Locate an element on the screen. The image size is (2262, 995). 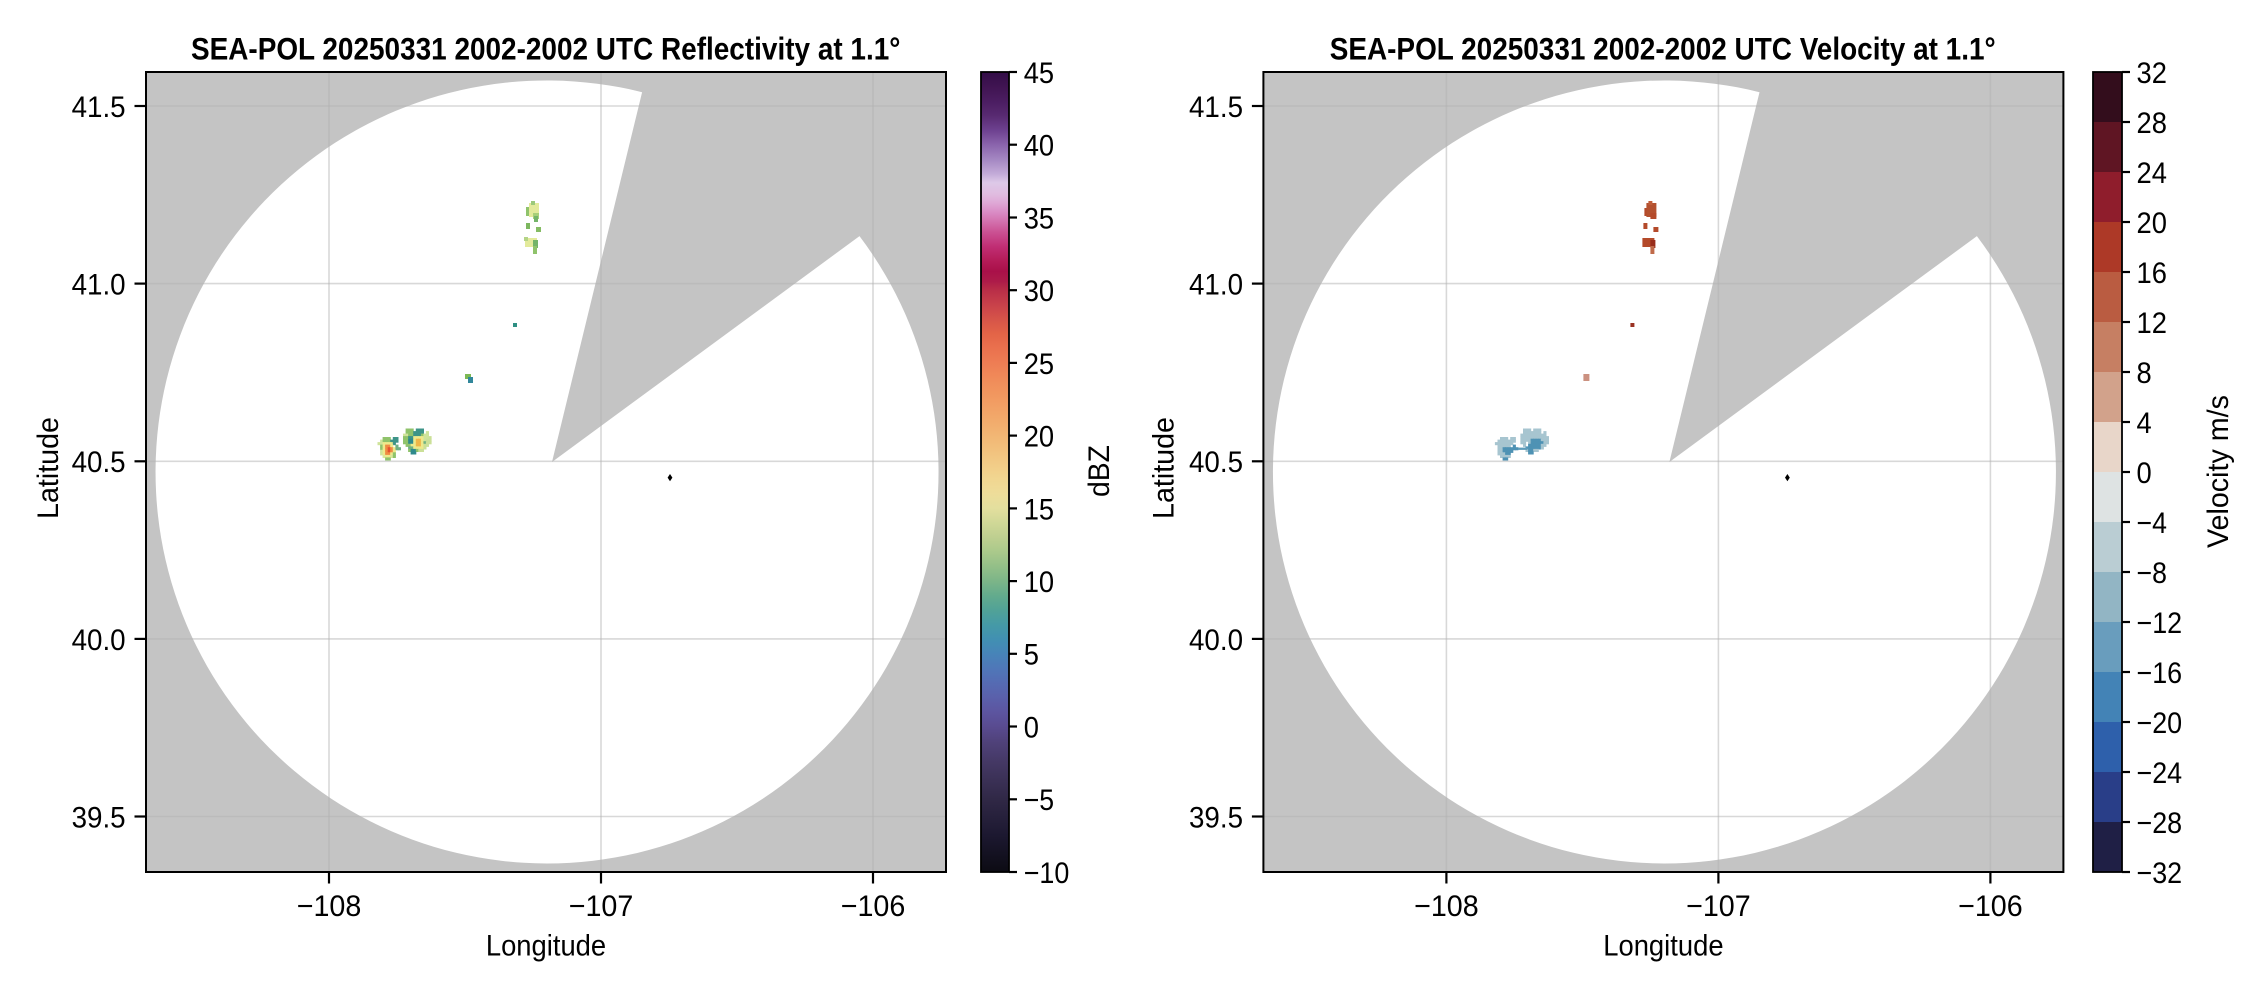
svg-text: 24 is located at coordinates (2152, 173).